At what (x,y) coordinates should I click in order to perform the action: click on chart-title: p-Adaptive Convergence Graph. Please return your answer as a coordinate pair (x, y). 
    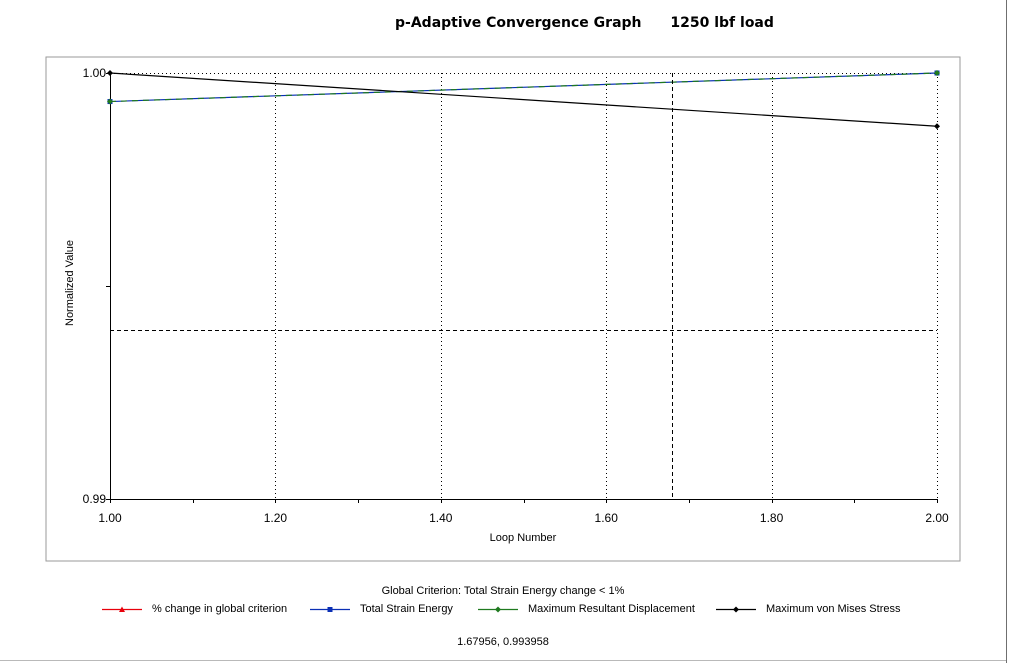
    Looking at the image, I should click on (518, 23).